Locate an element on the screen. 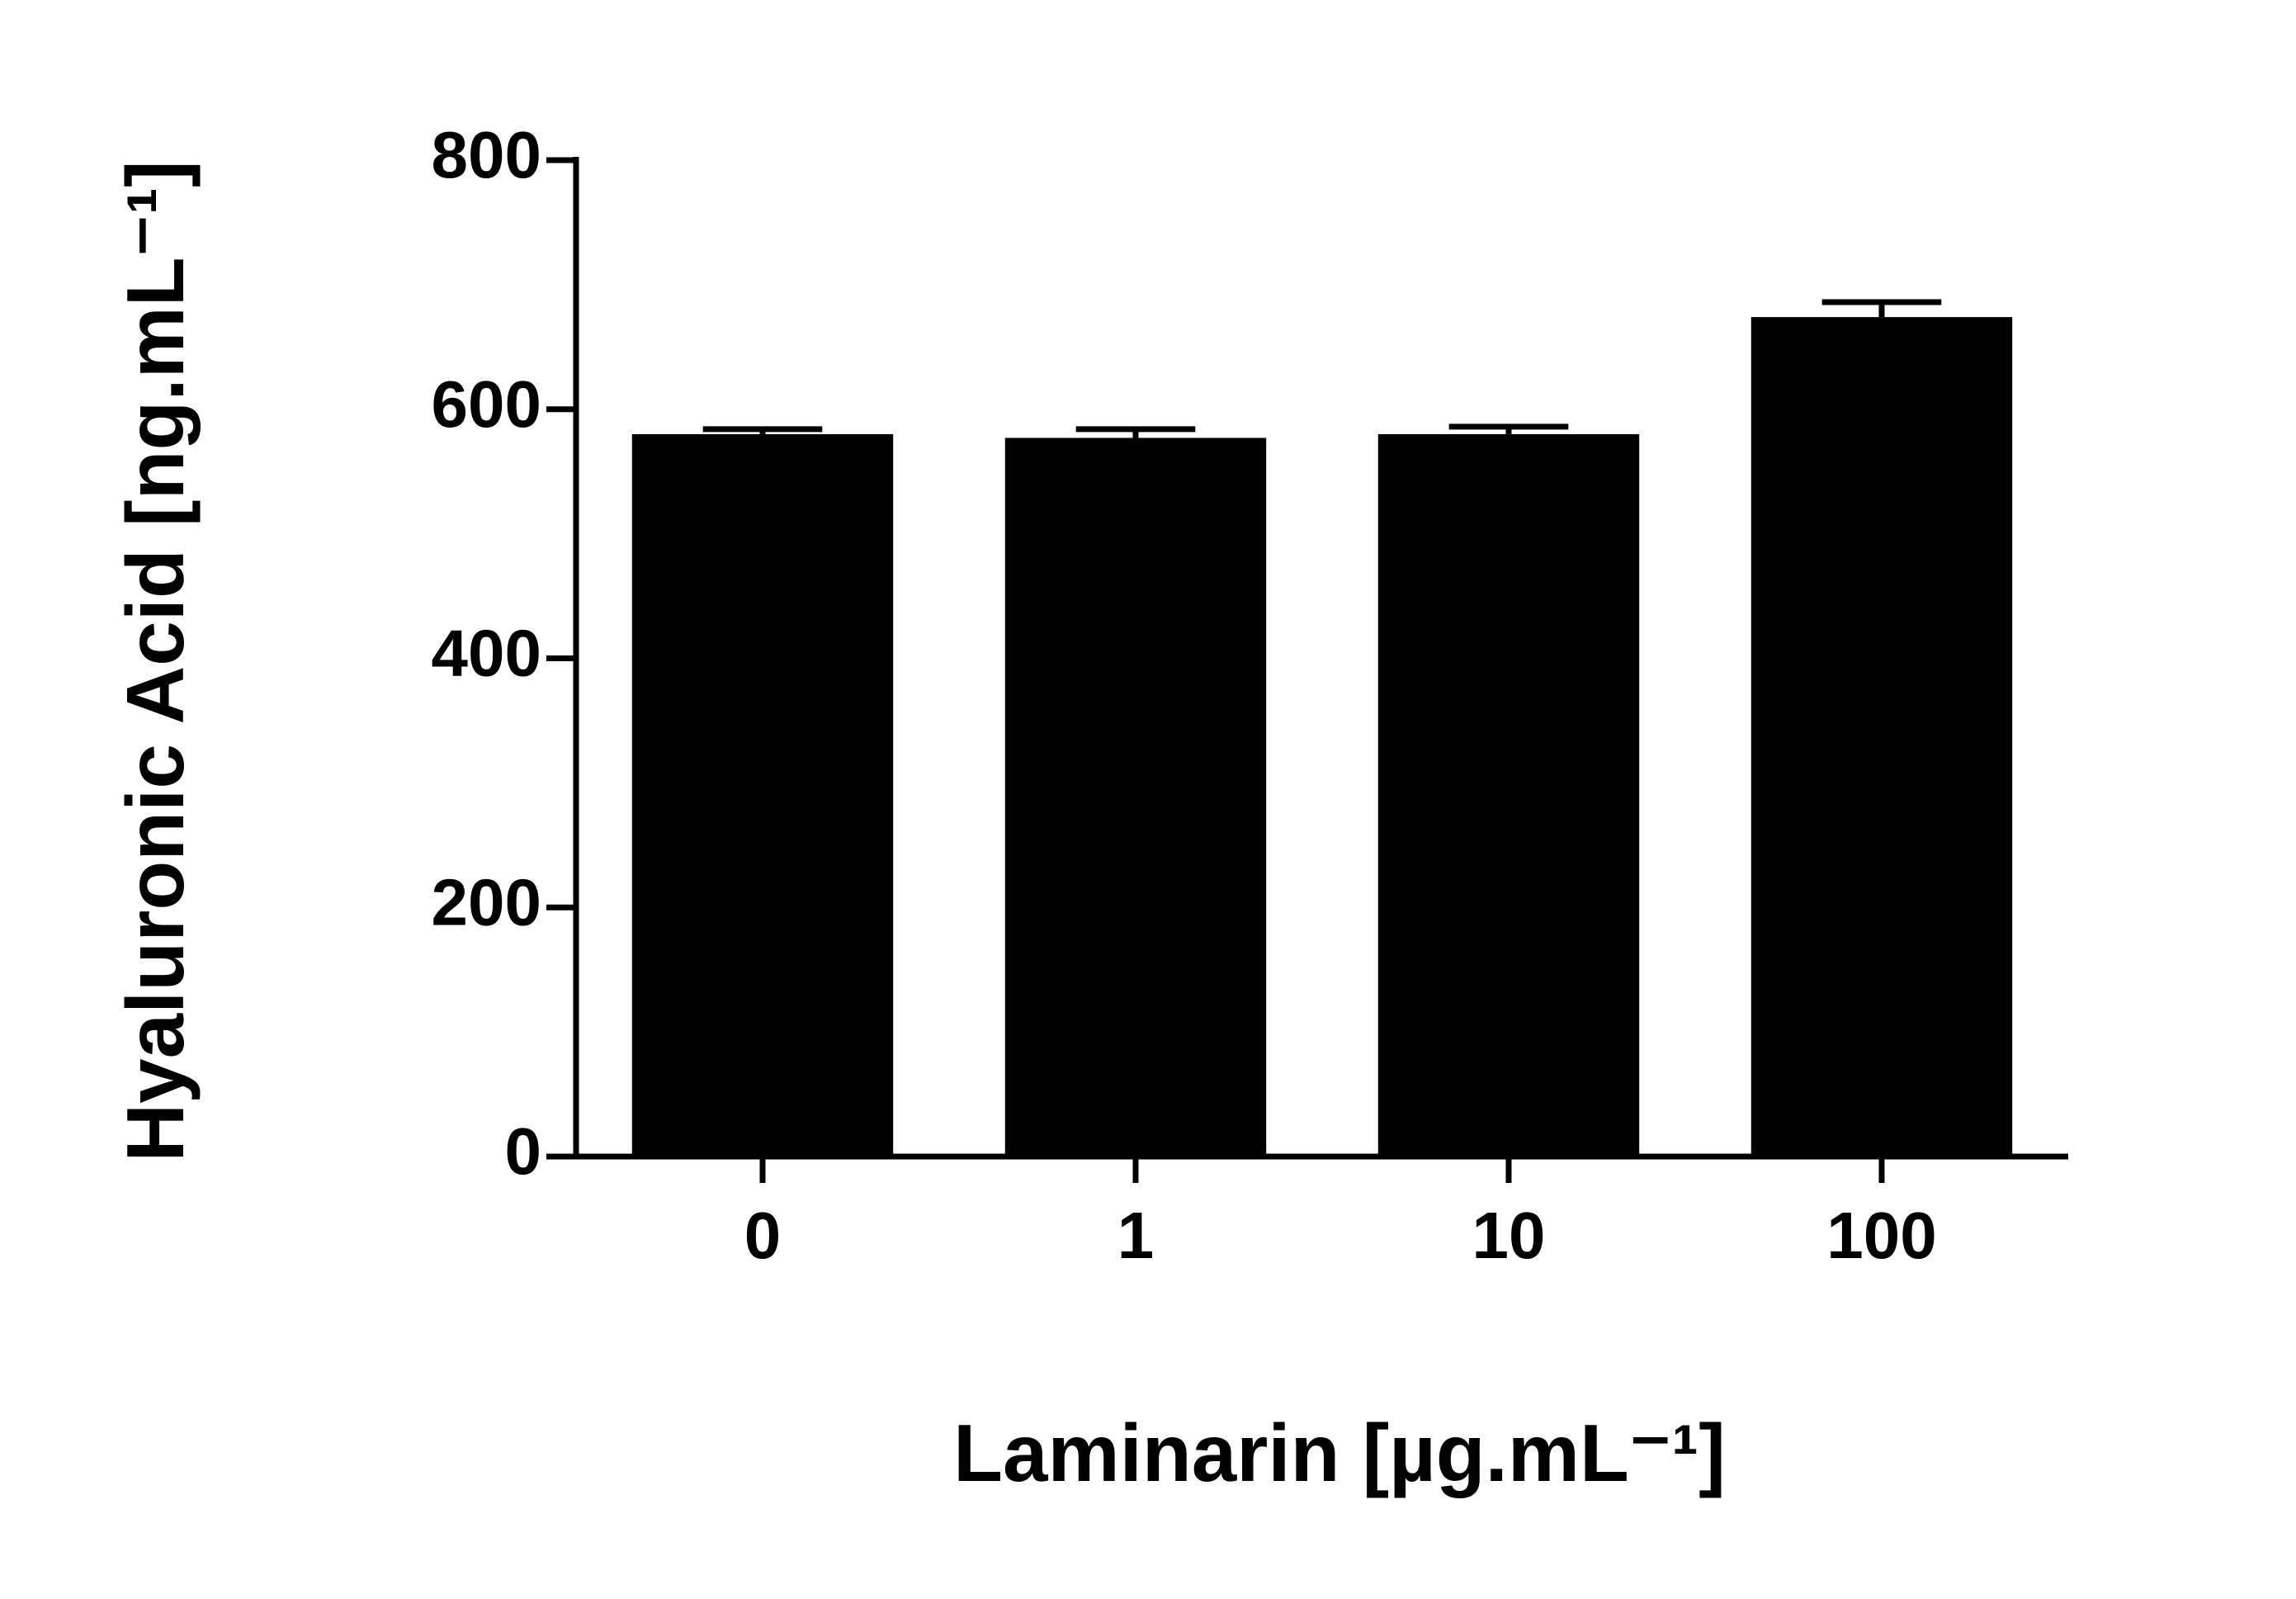  y-axis-title: Hyaluronic Acid [ng.mL⁻¹] is located at coordinates (156, 660).